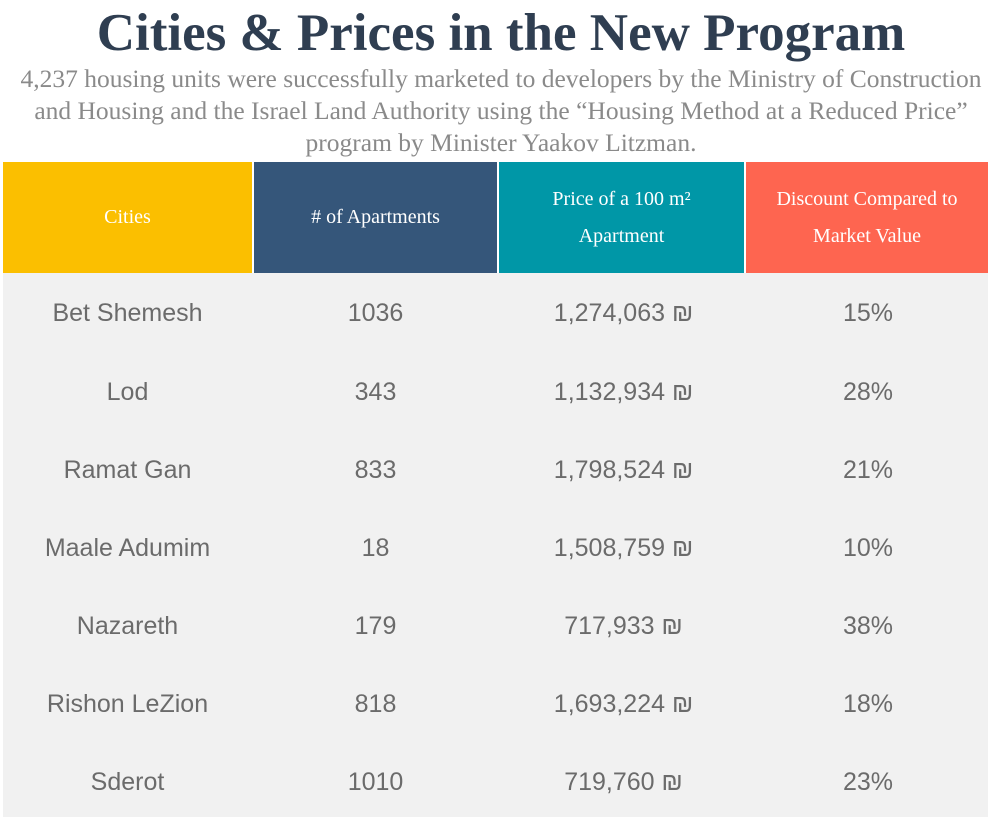  I want to click on price-cell: 1,132,934 ₪, so click(623, 391).